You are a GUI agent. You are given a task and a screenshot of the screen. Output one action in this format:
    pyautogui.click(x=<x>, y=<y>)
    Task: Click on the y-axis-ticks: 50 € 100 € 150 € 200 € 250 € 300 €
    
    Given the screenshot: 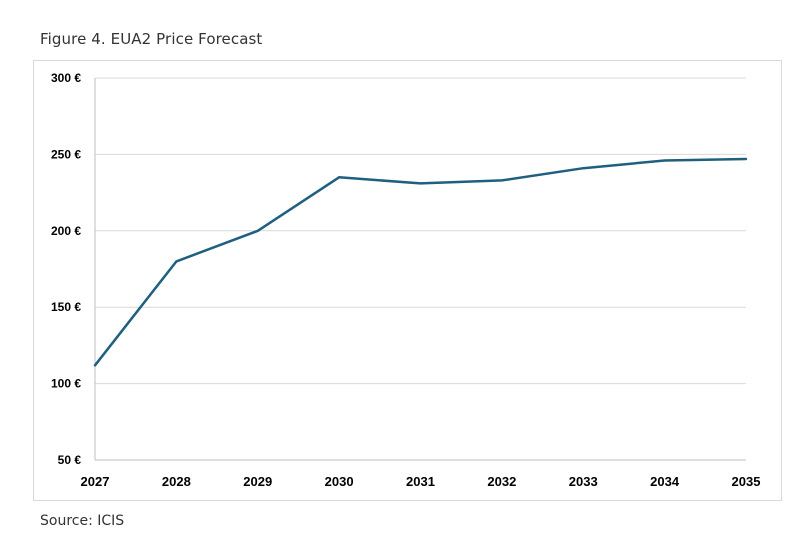 What is the action you would take?
    pyautogui.click(x=66, y=269)
    